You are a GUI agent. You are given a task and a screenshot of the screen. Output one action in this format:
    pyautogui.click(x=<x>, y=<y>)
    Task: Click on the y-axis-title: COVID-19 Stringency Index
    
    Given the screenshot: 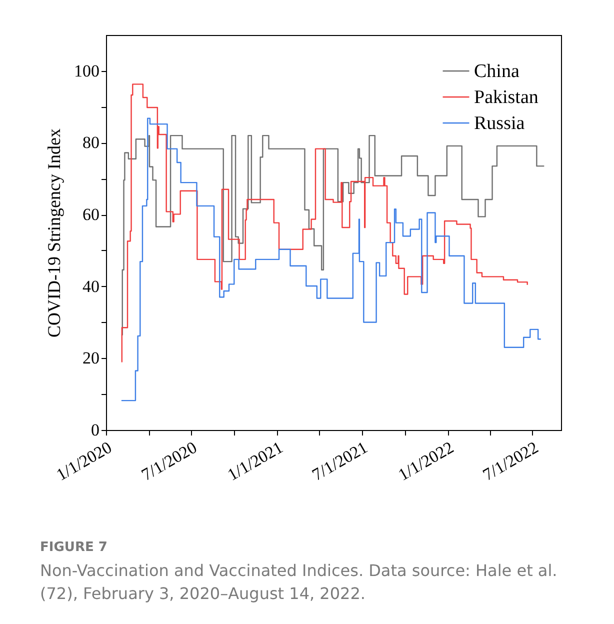 What is the action you would take?
    pyautogui.click(x=54, y=233)
    